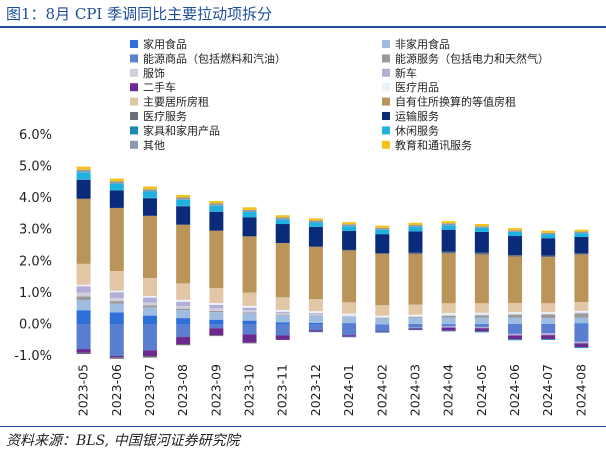  What do you see at coordinates (481, 390) in the screenshot?
I see `x-tick-label: 2024-05` at bounding box center [481, 390].